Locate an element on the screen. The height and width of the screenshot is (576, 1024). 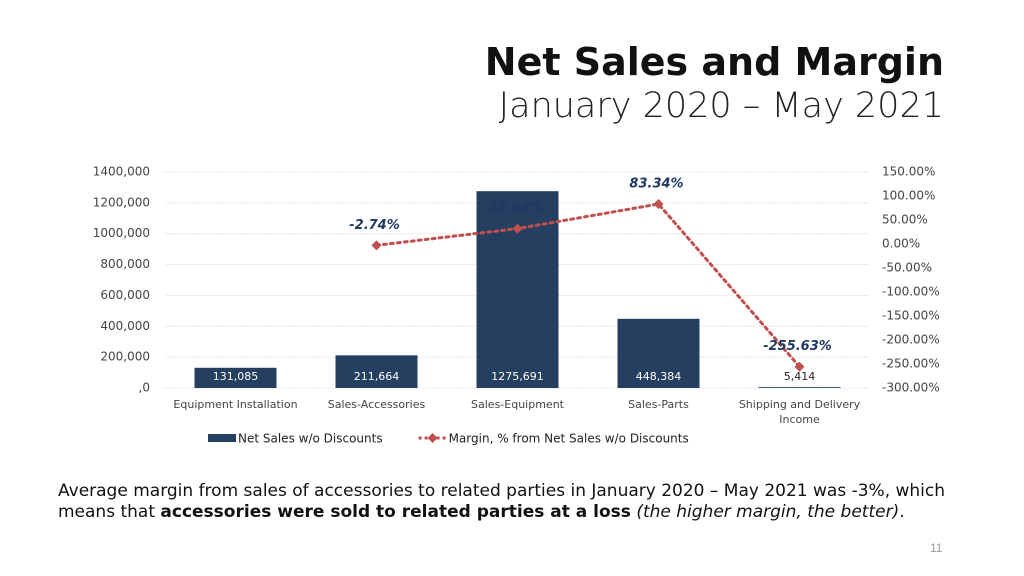
x-tick-label: Shipping and Delivery Income is located at coordinates (799, 412).